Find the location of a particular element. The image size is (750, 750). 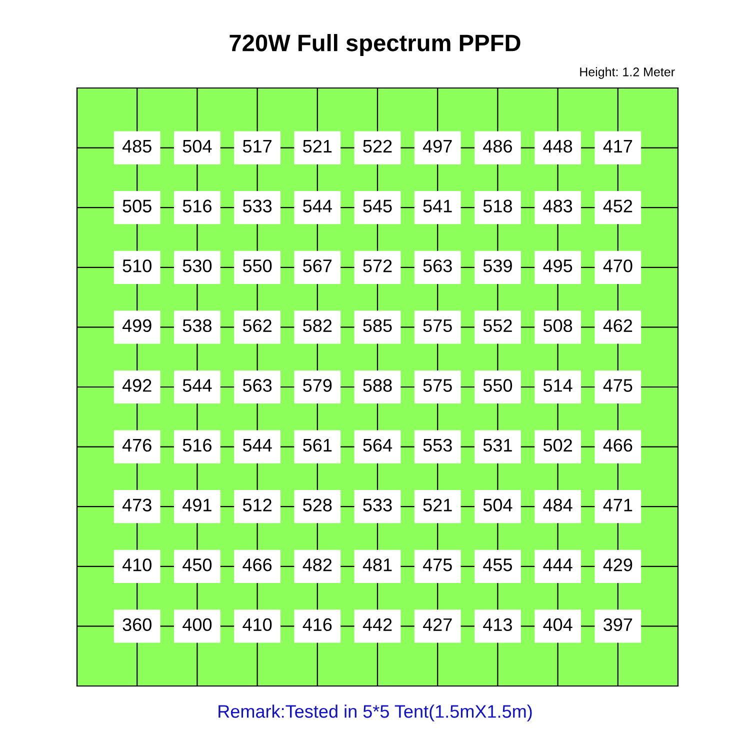

data-label: 572 is located at coordinates (377, 265).